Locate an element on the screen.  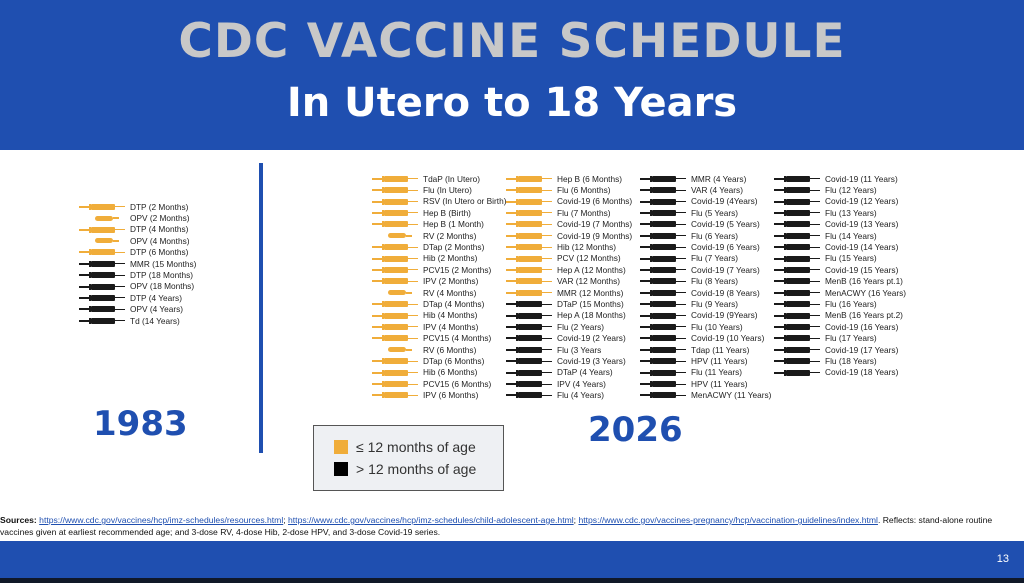
vaccine-label: Covid-19 (2 Years) is located at coordinates (591, 338).